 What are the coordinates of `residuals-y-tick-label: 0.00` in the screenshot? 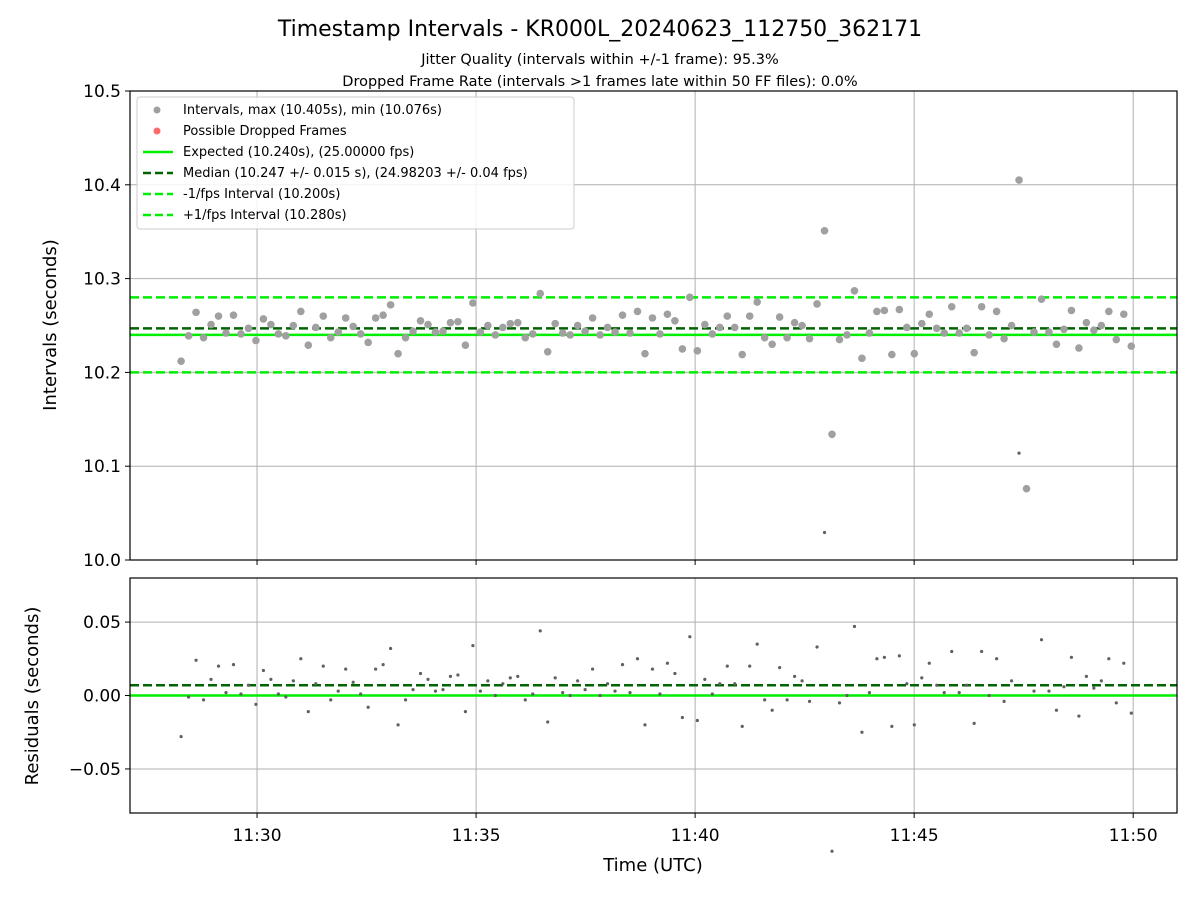 It's located at (102, 697).